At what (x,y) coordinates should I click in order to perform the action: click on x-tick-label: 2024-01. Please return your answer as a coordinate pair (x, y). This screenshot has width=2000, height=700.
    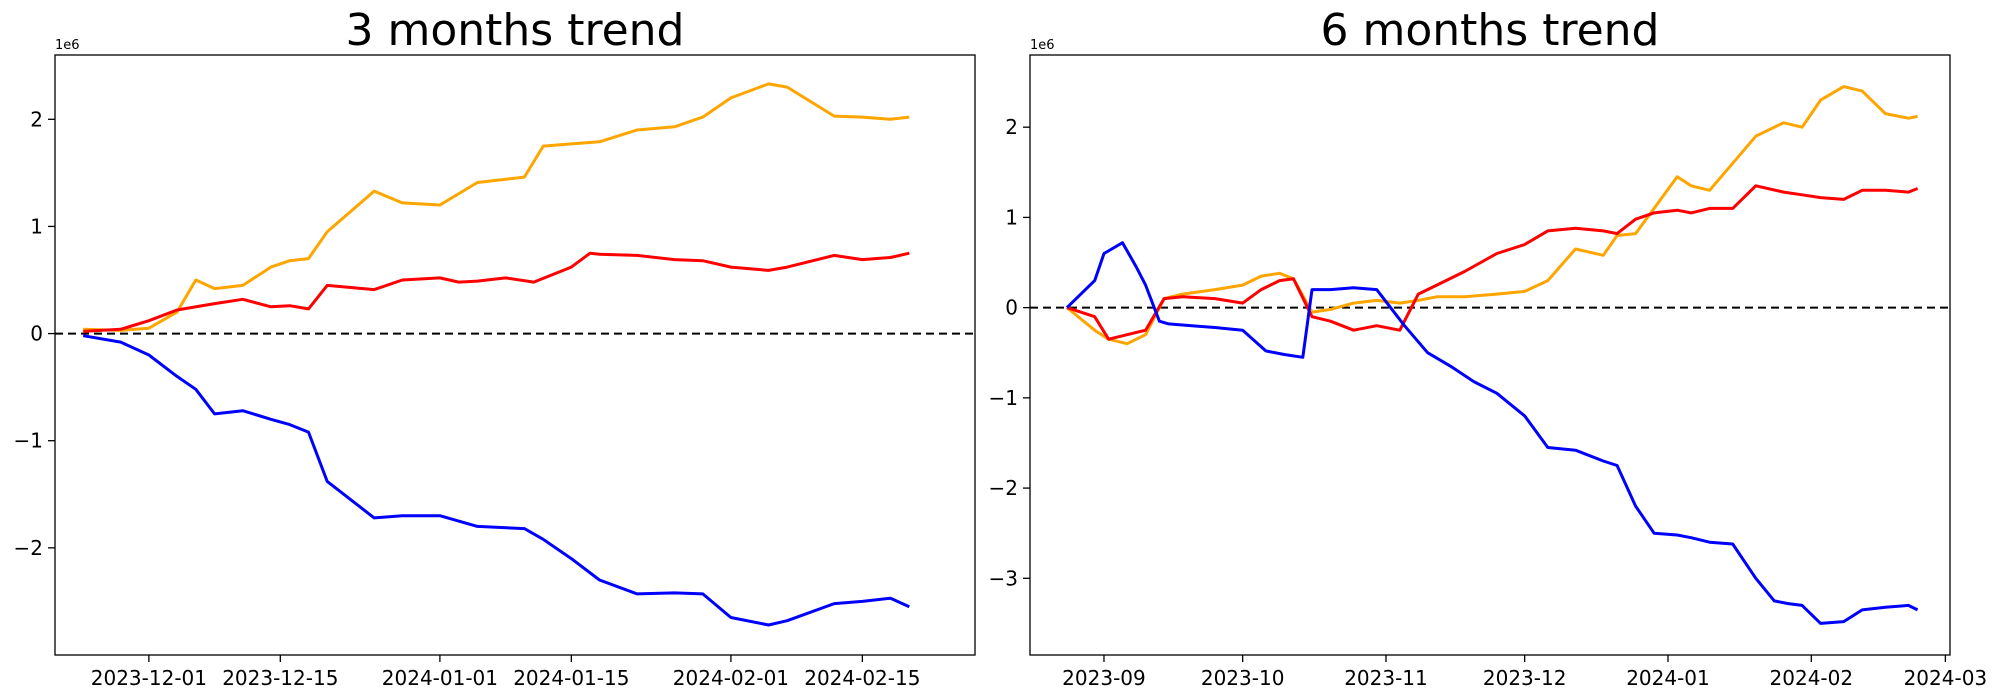
    Looking at the image, I should click on (1668, 678).